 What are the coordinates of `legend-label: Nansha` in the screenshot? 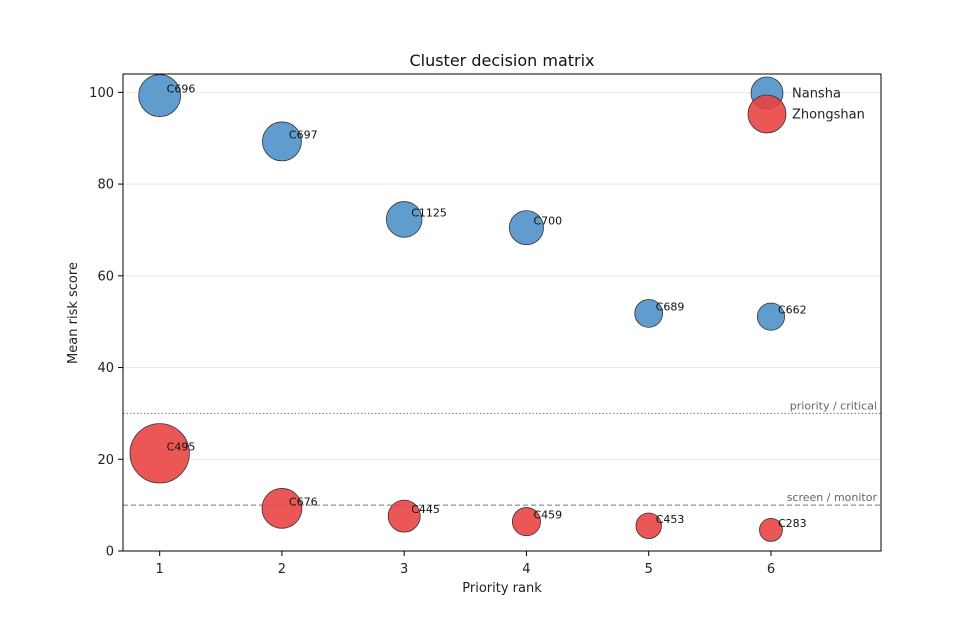 It's located at (816, 94).